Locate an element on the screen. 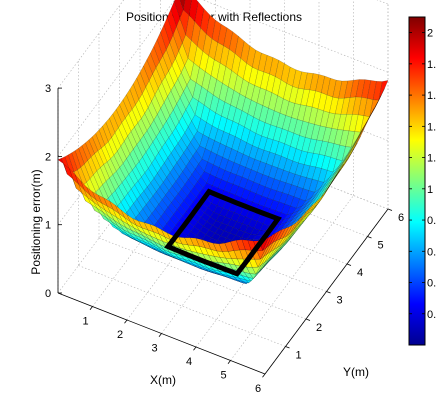 Image resolution: width=436 pixels, height=409 pixels. square-annotation is located at coordinates (223, 232).